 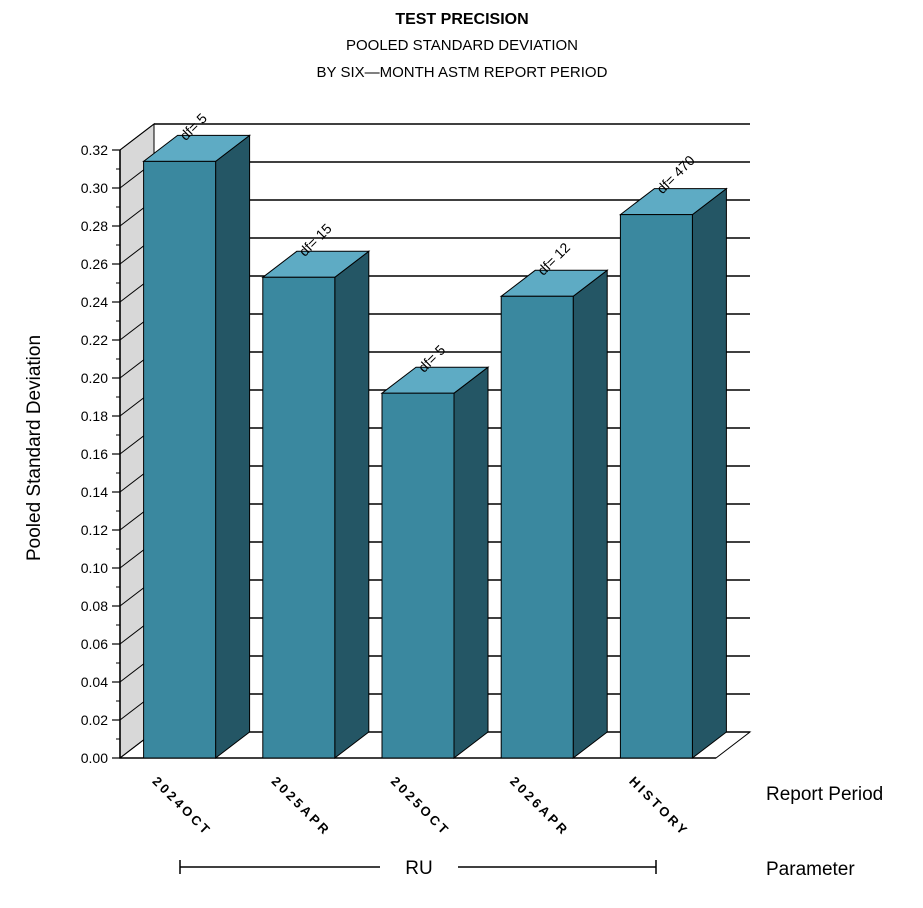 What do you see at coordinates (94, 644) in the screenshot?
I see `y-tick-label: 0.06` at bounding box center [94, 644].